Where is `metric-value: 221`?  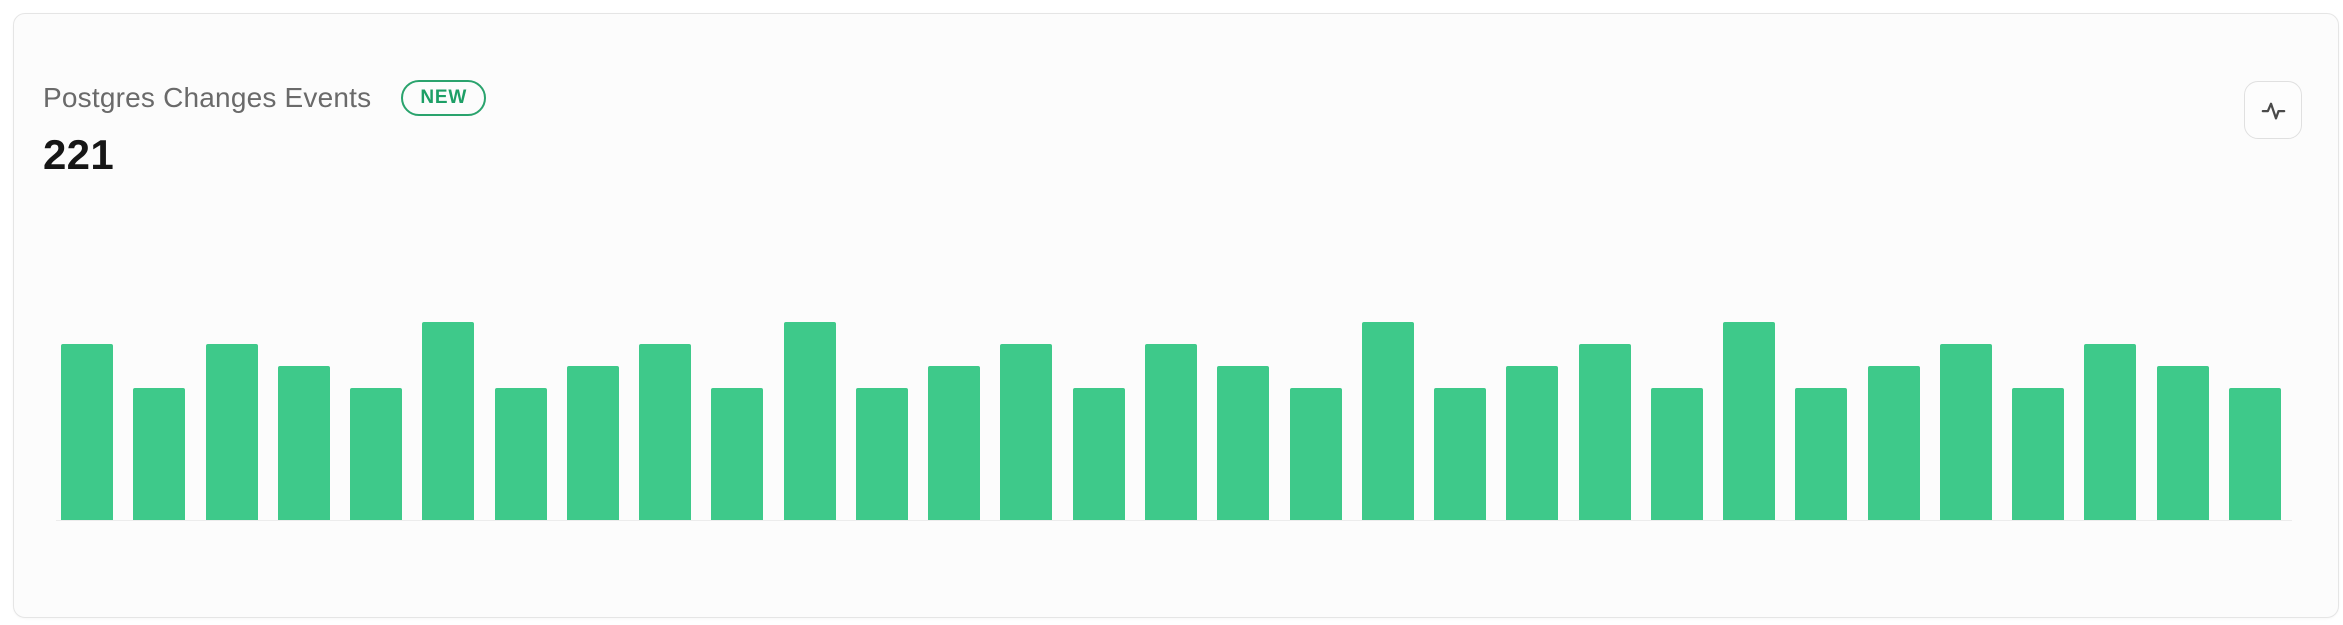
metric-value: 221 is located at coordinates (78, 154).